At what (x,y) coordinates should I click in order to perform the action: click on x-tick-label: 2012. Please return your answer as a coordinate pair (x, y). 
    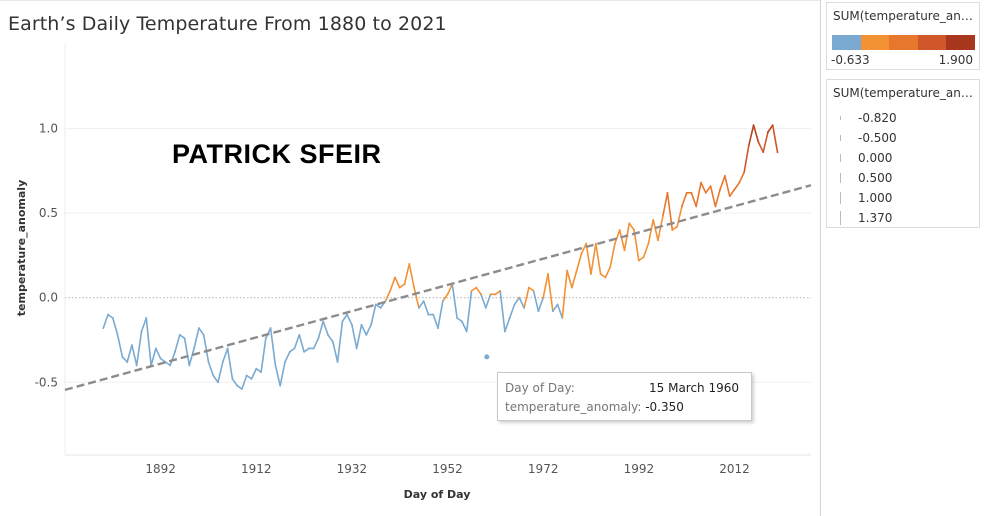
    Looking at the image, I should click on (734, 469).